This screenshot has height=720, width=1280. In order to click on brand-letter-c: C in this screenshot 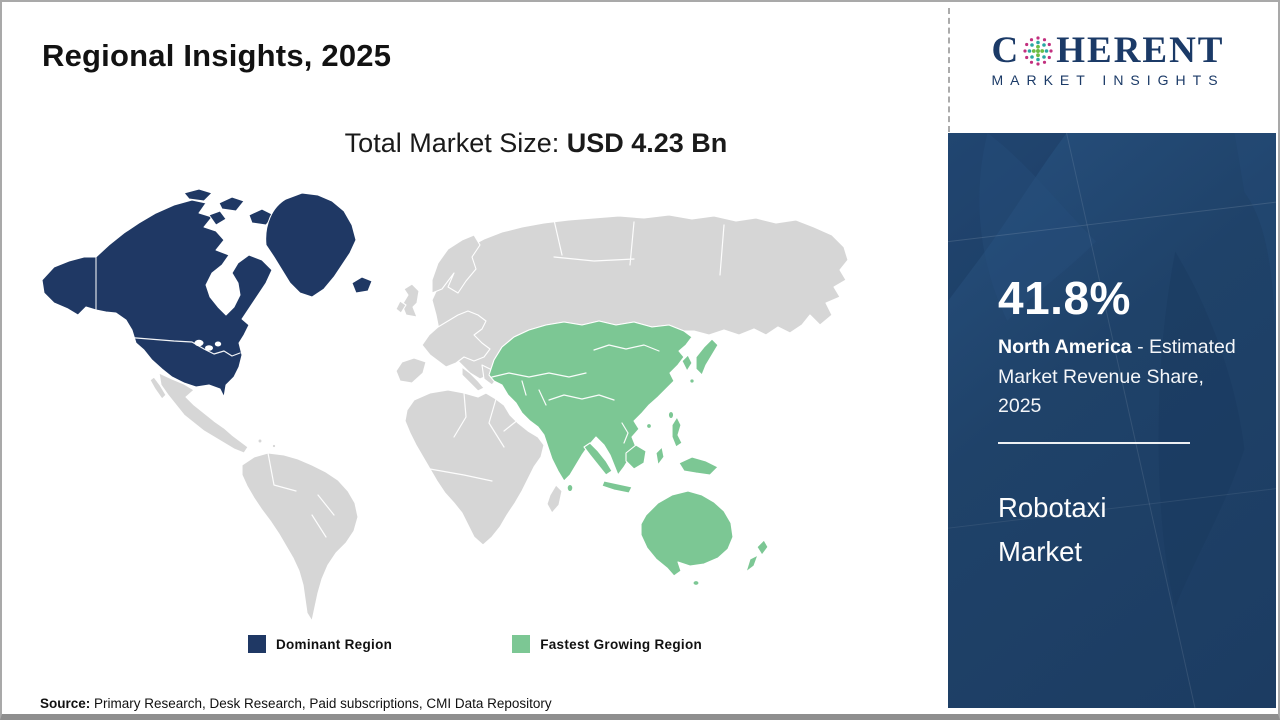, I will do `click(1006, 50)`.